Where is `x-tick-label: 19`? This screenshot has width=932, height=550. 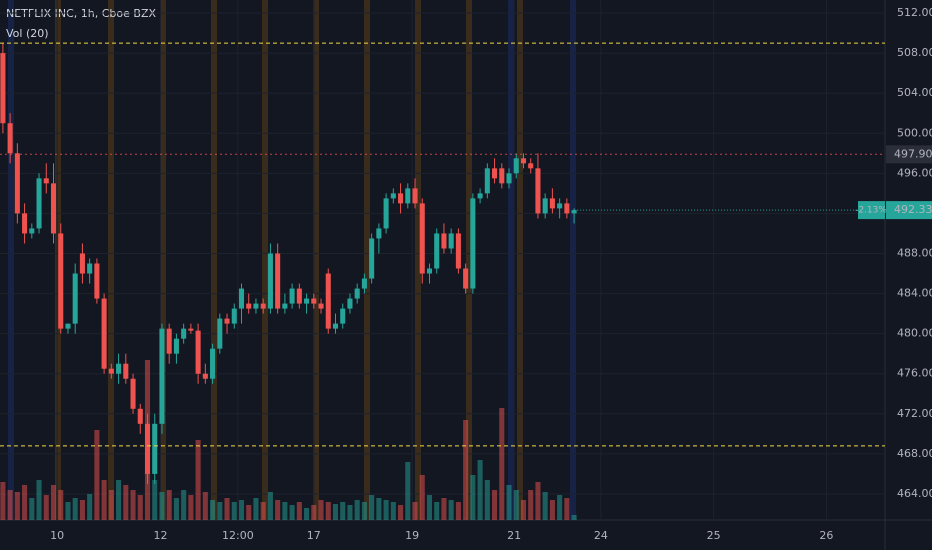
x-tick-label: 19 is located at coordinates (412, 535).